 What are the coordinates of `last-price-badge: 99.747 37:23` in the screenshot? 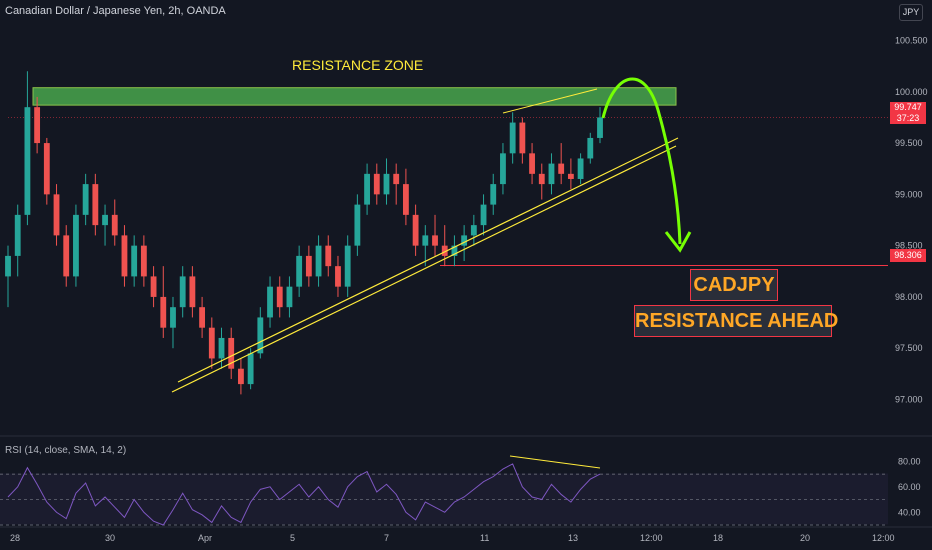 It's located at (908, 113).